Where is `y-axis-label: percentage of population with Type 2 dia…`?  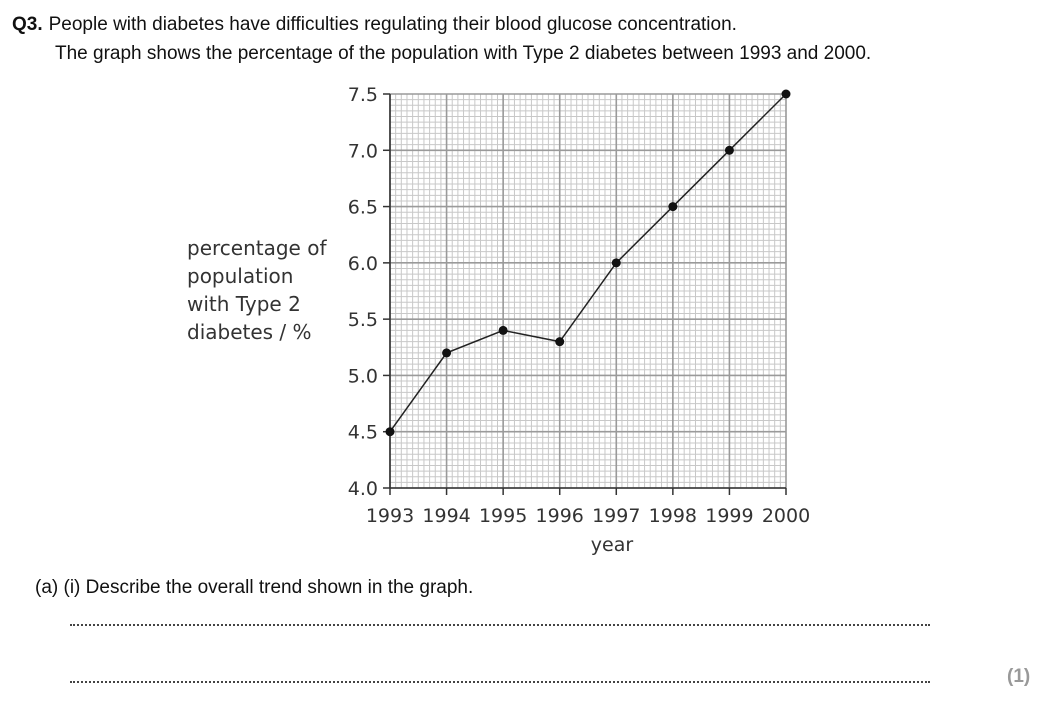 y-axis-label: percentage of population with Type 2 dia… is located at coordinates (257, 290).